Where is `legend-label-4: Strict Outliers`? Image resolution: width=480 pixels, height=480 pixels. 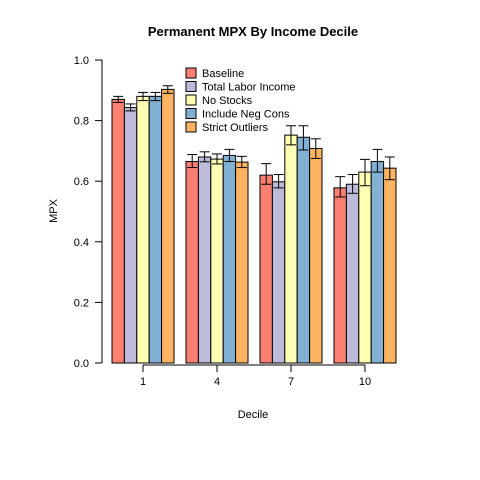
legend-label-4: Strict Outliers is located at coordinates (235, 128).